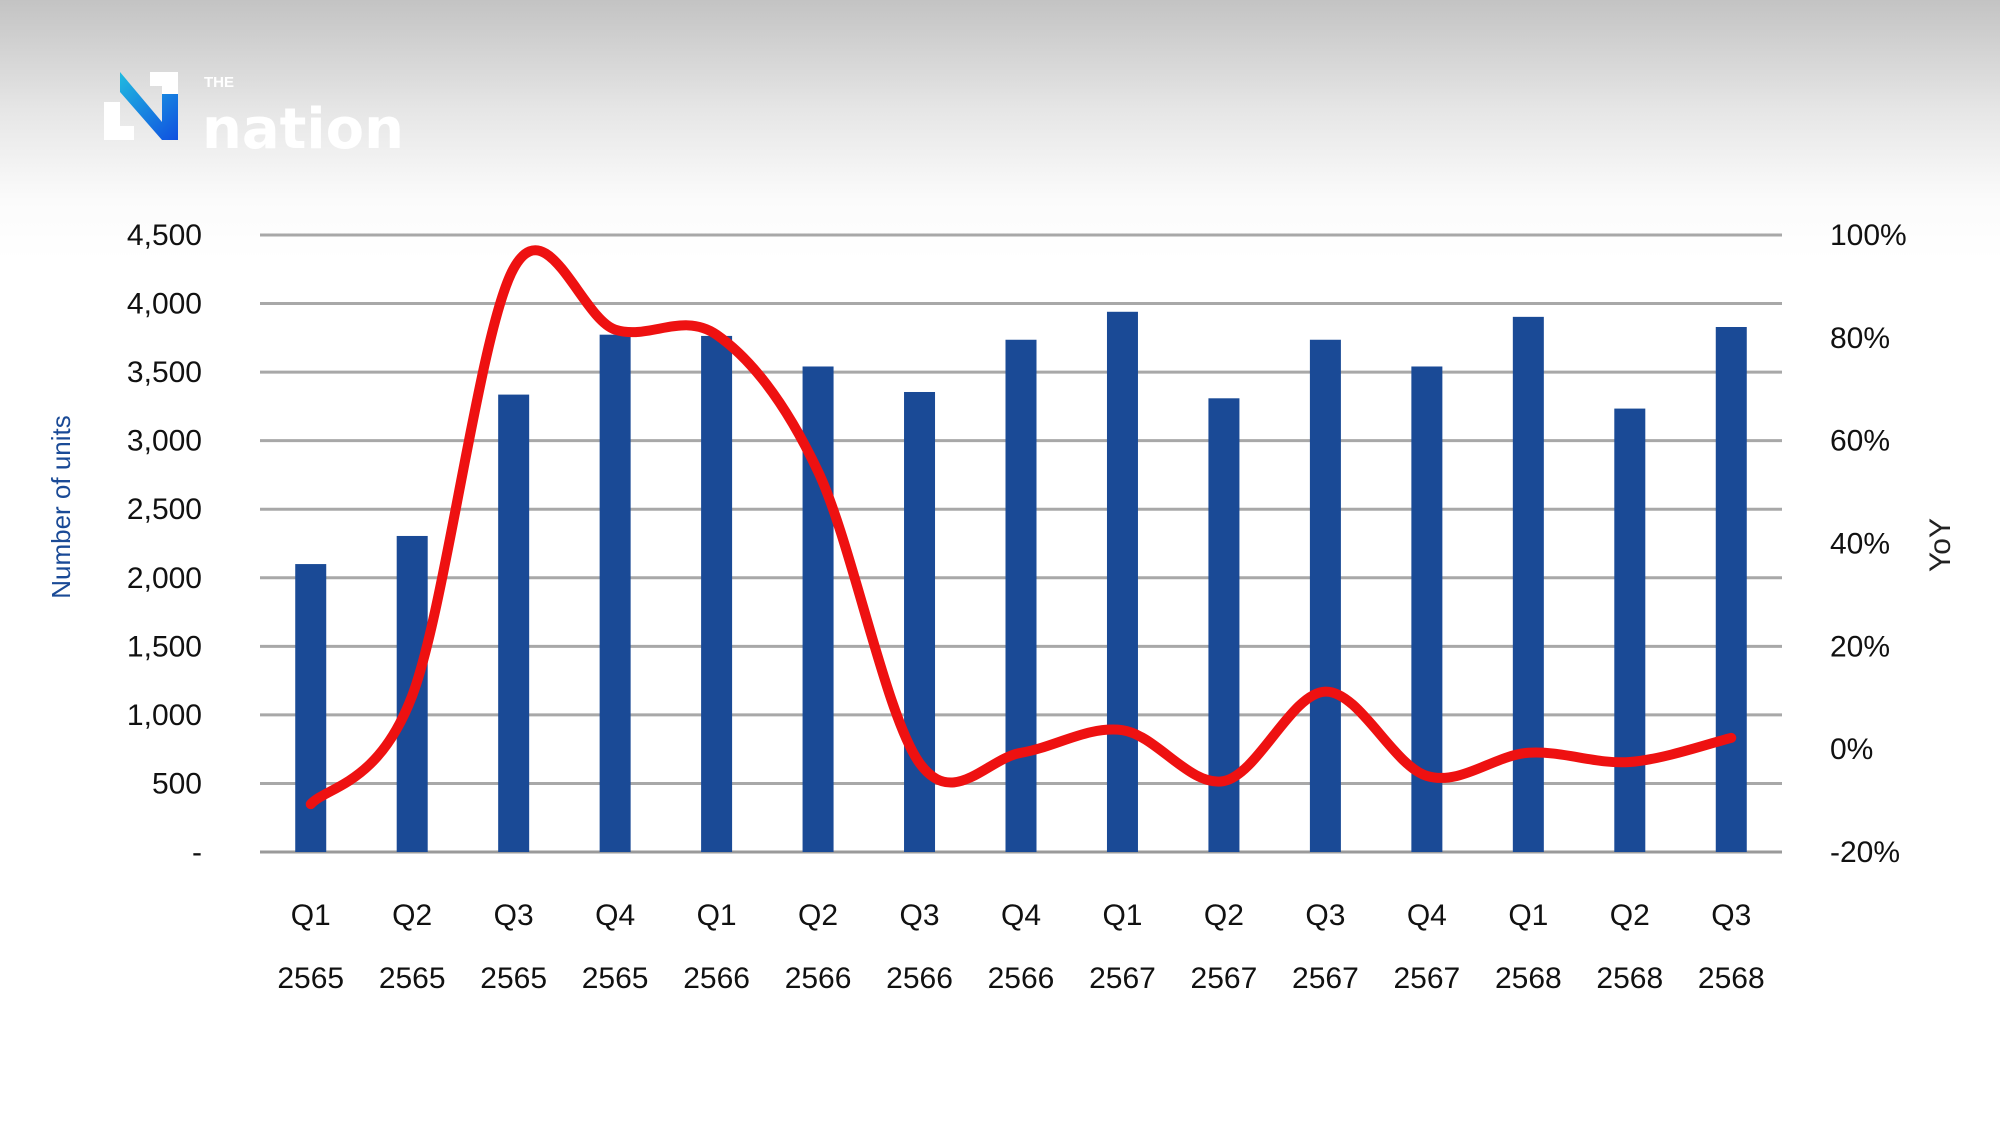 The image size is (2000, 1125). What do you see at coordinates (1865, 852) in the screenshot?
I see `right-tick-label: -20%` at bounding box center [1865, 852].